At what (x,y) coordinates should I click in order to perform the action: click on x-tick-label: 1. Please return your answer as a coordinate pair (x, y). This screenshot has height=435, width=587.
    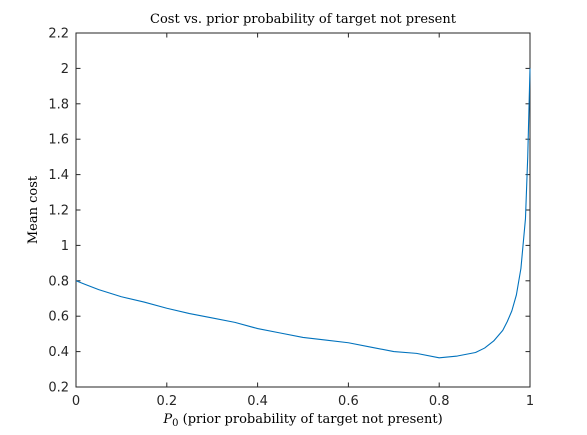
    Looking at the image, I should click on (530, 401).